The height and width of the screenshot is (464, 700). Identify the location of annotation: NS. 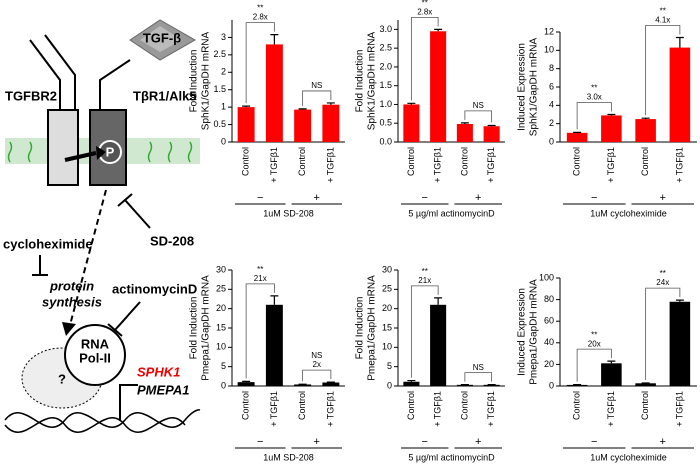
(478, 367).